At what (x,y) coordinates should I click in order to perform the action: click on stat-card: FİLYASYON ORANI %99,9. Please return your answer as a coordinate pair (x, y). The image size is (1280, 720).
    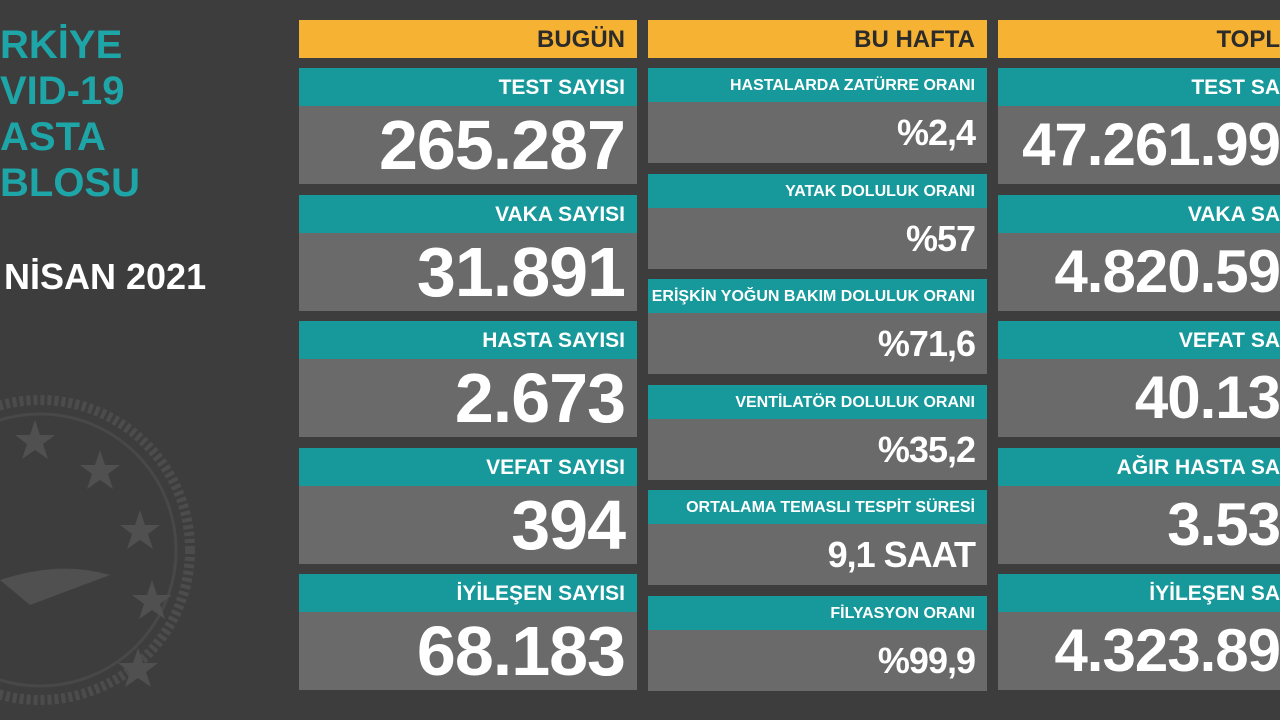
    Looking at the image, I should click on (817, 643).